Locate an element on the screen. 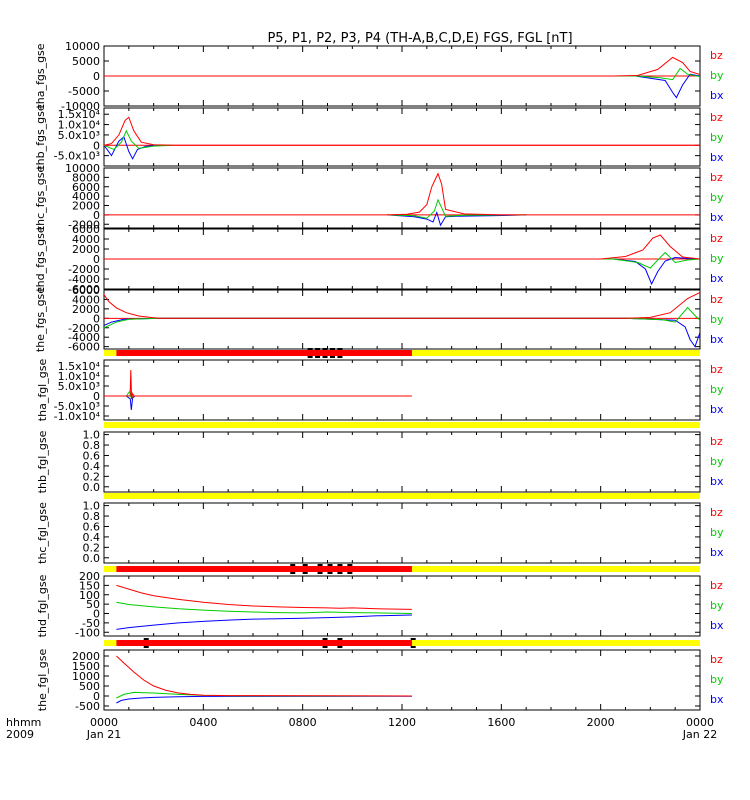  panel-1: 10000 5000 0 -5000 -10000 tha_fgs_gse bz by bx is located at coordinates (379, 76).